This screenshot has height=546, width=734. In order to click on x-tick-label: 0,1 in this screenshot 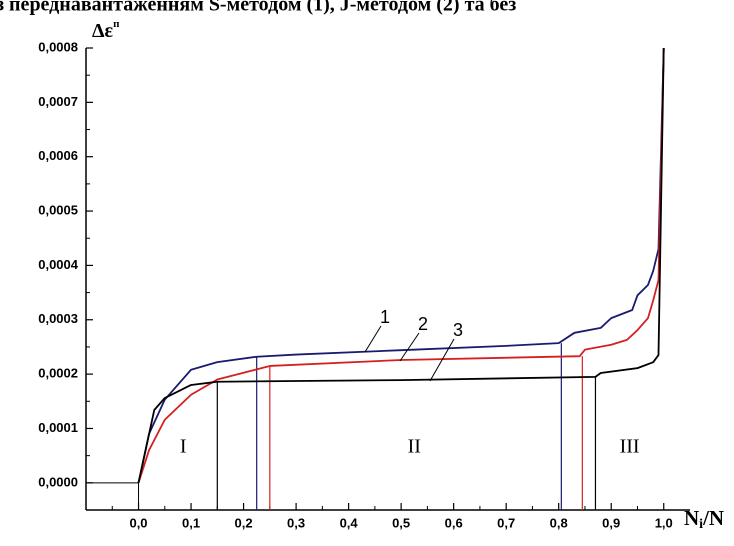, I will do `click(191, 522)`.